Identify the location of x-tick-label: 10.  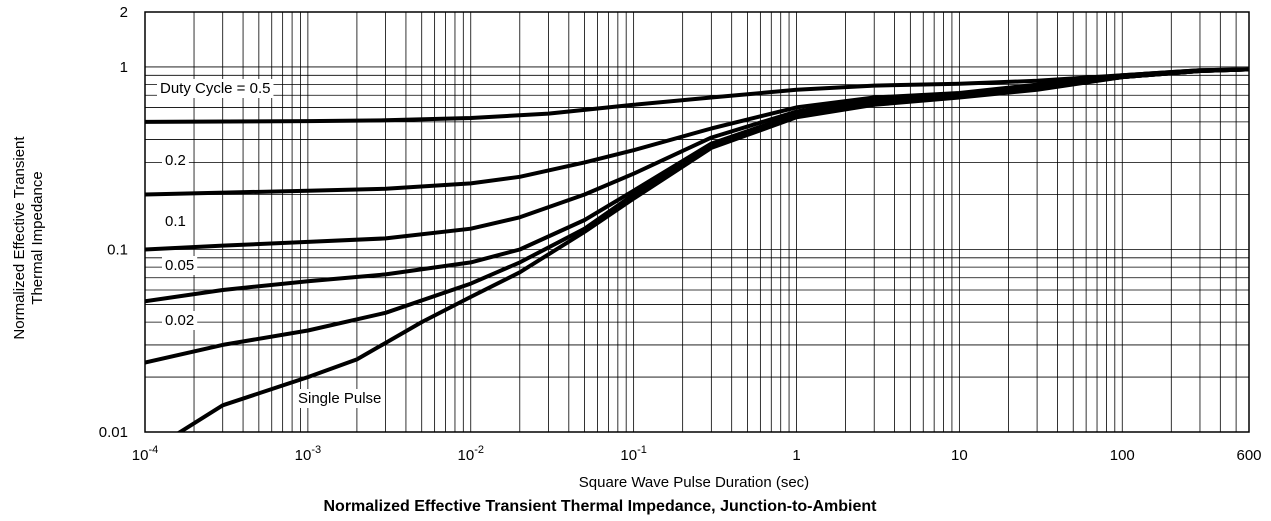
(959, 455).